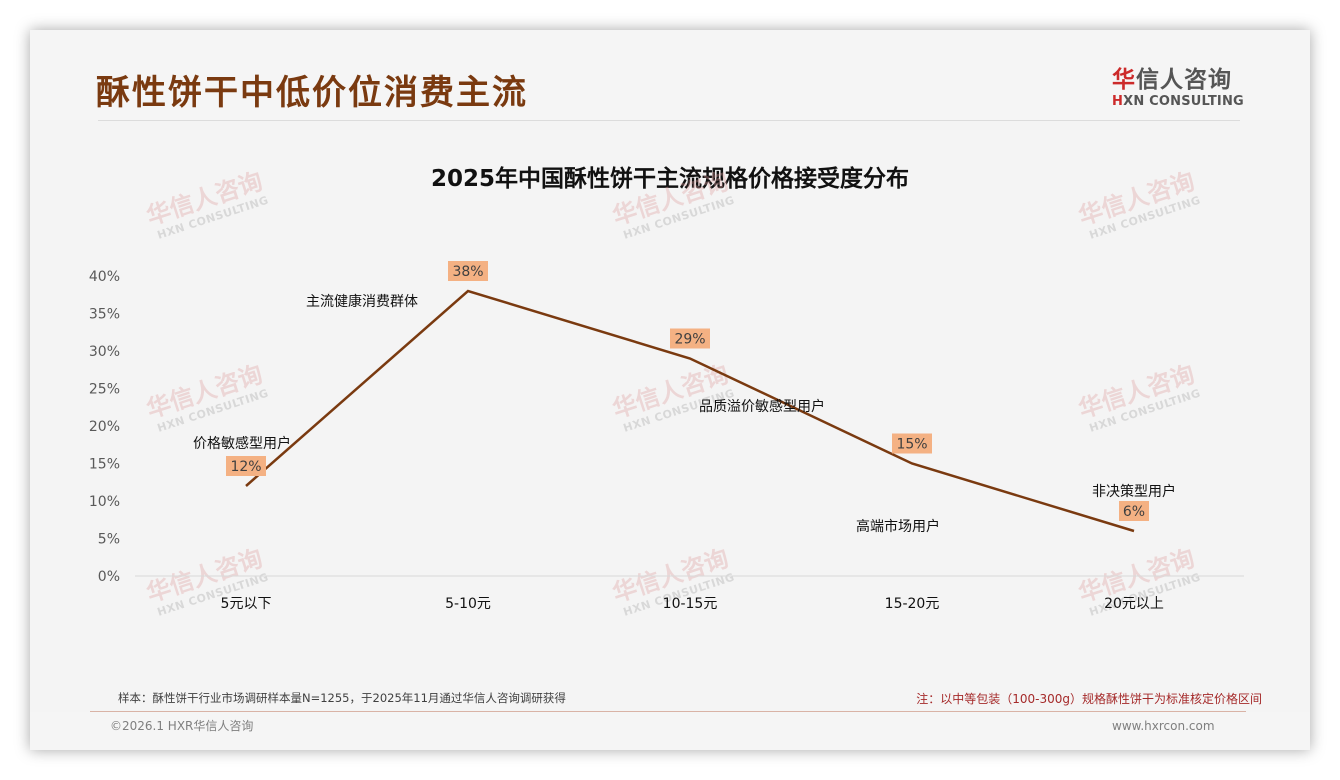 The image size is (1340, 780). What do you see at coordinates (1134, 491) in the screenshot?
I see `segment-annotation: 非决策型用户` at bounding box center [1134, 491].